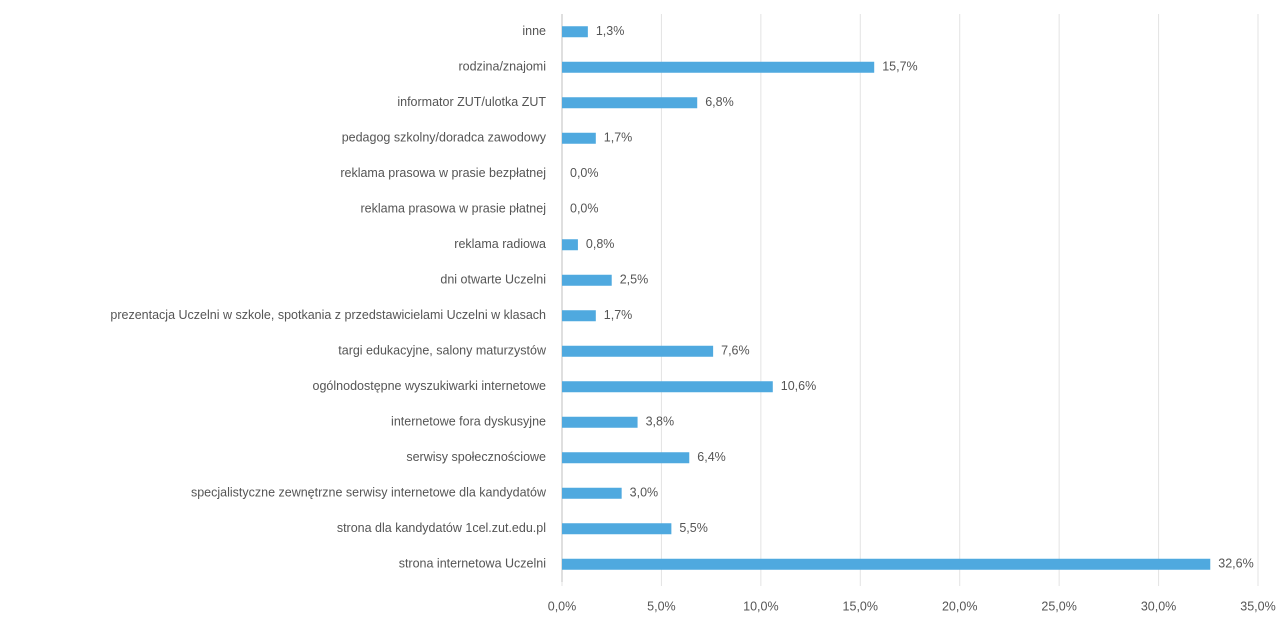  I want to click on y-tick-label: internetowe fora dyskusyjne, so click(468, 422).